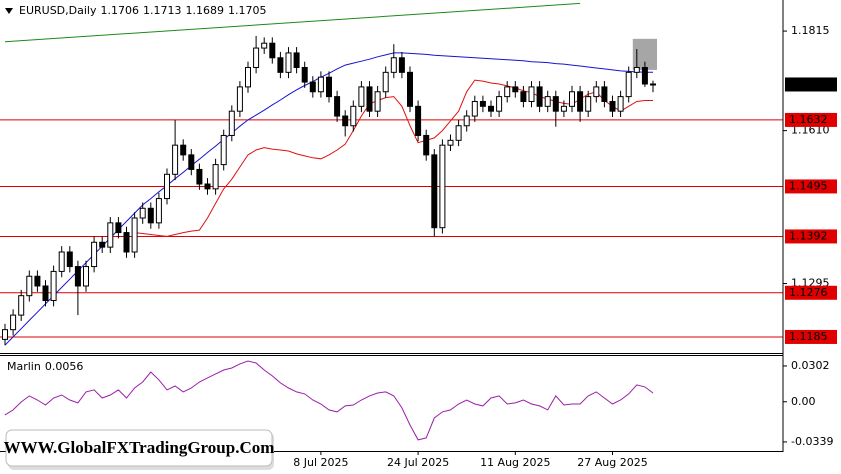  What do you see at coordinates (58, 10) in the screenshot?
I see `chart-title: EURUSD,Daily` at bounding box center [58, 10].